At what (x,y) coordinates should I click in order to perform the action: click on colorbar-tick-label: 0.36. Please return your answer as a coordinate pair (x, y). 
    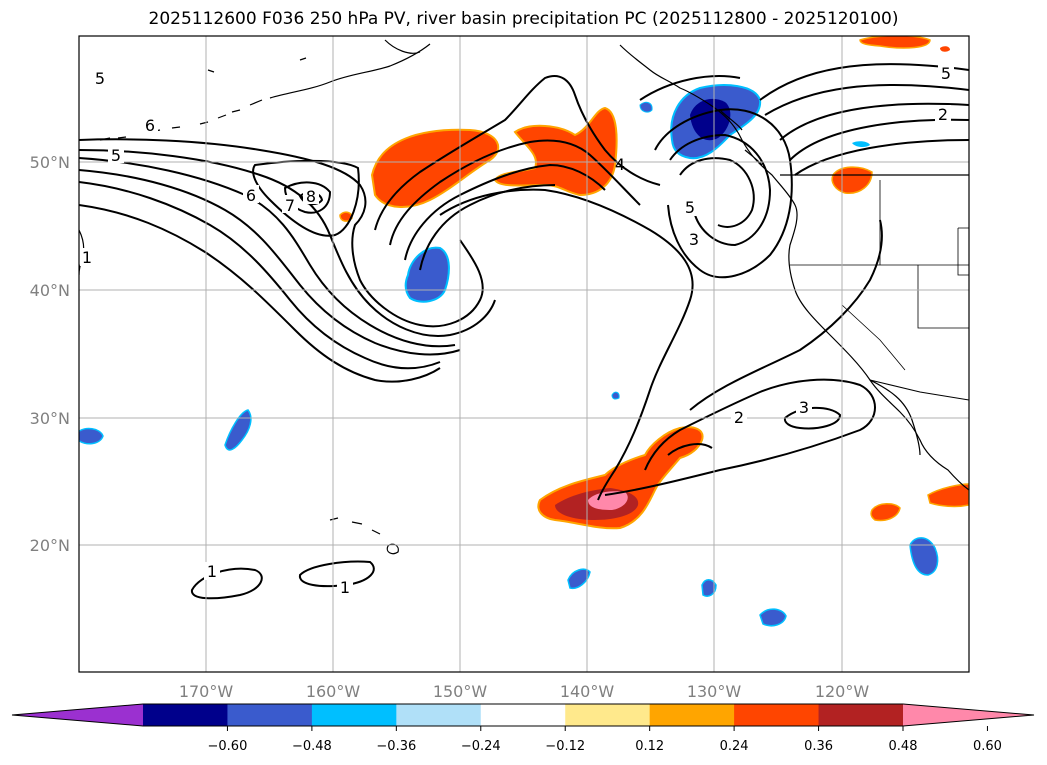
    Looking at the image, I should click on (818, 746).